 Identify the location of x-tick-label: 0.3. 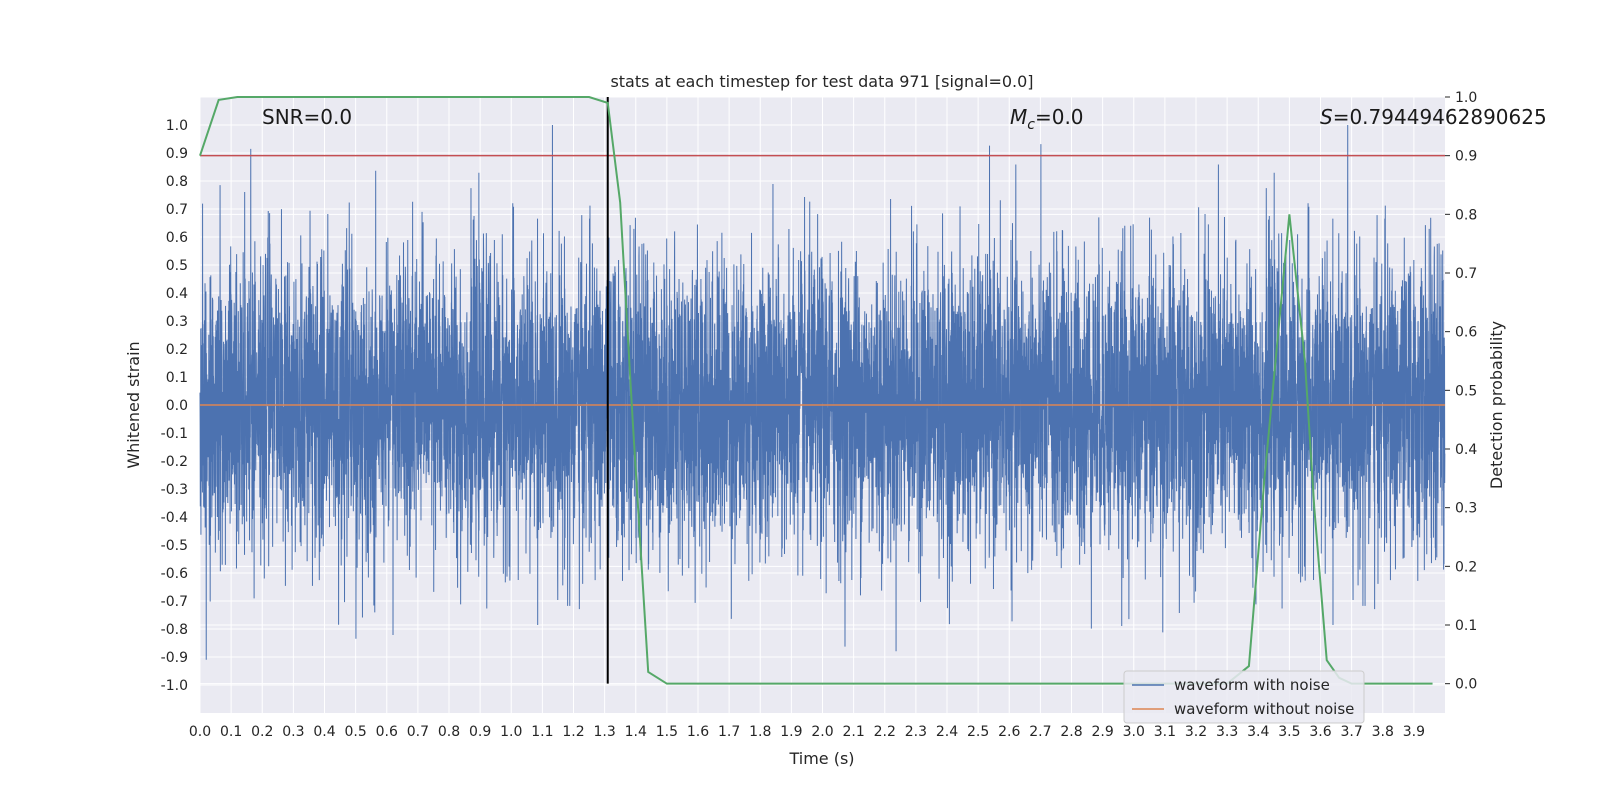
(293, 732).